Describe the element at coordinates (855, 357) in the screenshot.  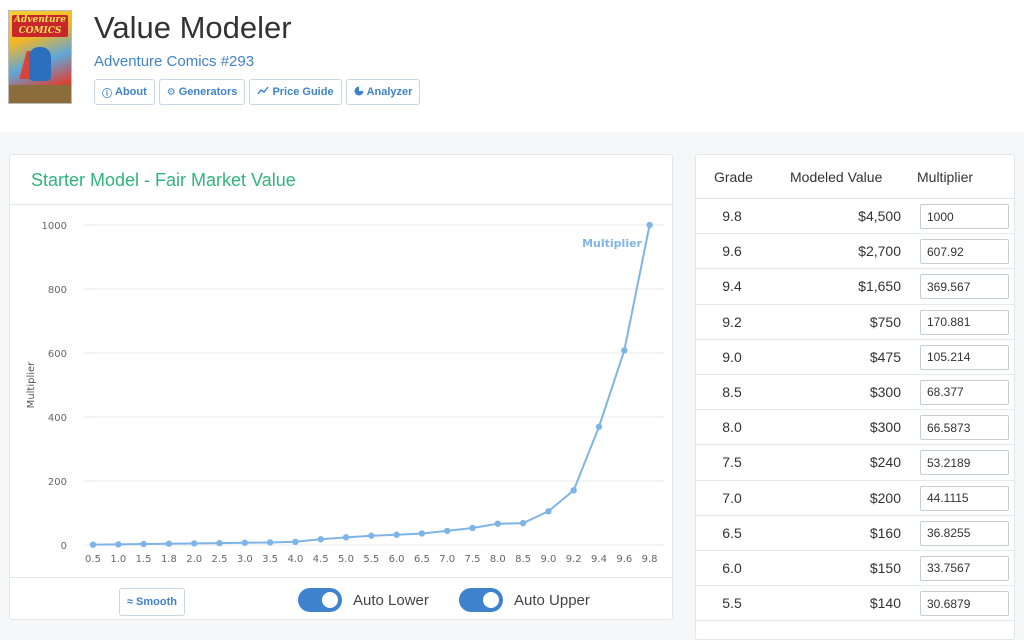
I see `table-row: 9.0 $475` at that location.